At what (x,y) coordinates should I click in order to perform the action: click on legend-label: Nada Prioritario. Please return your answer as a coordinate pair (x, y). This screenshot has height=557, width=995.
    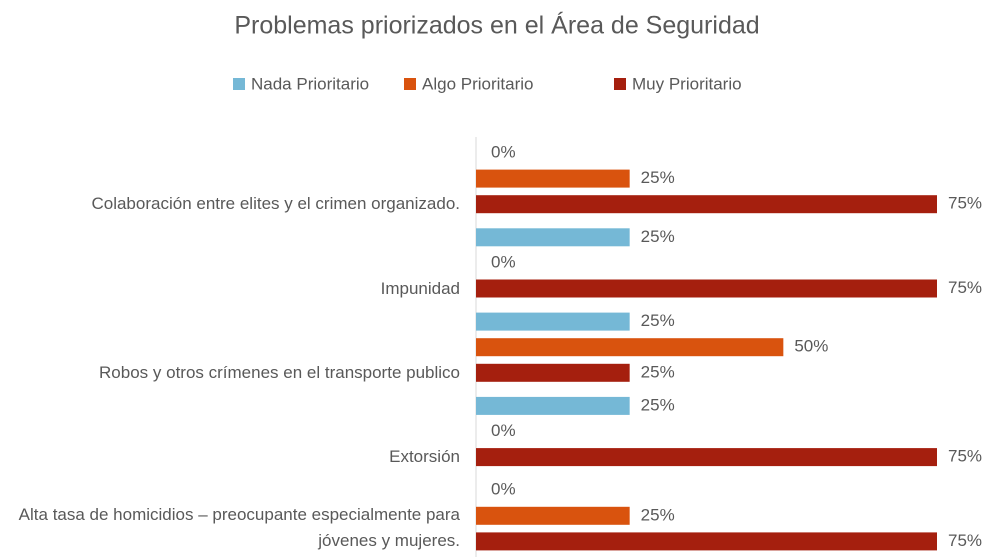
    Looking at the image, I should click on (310, 83).